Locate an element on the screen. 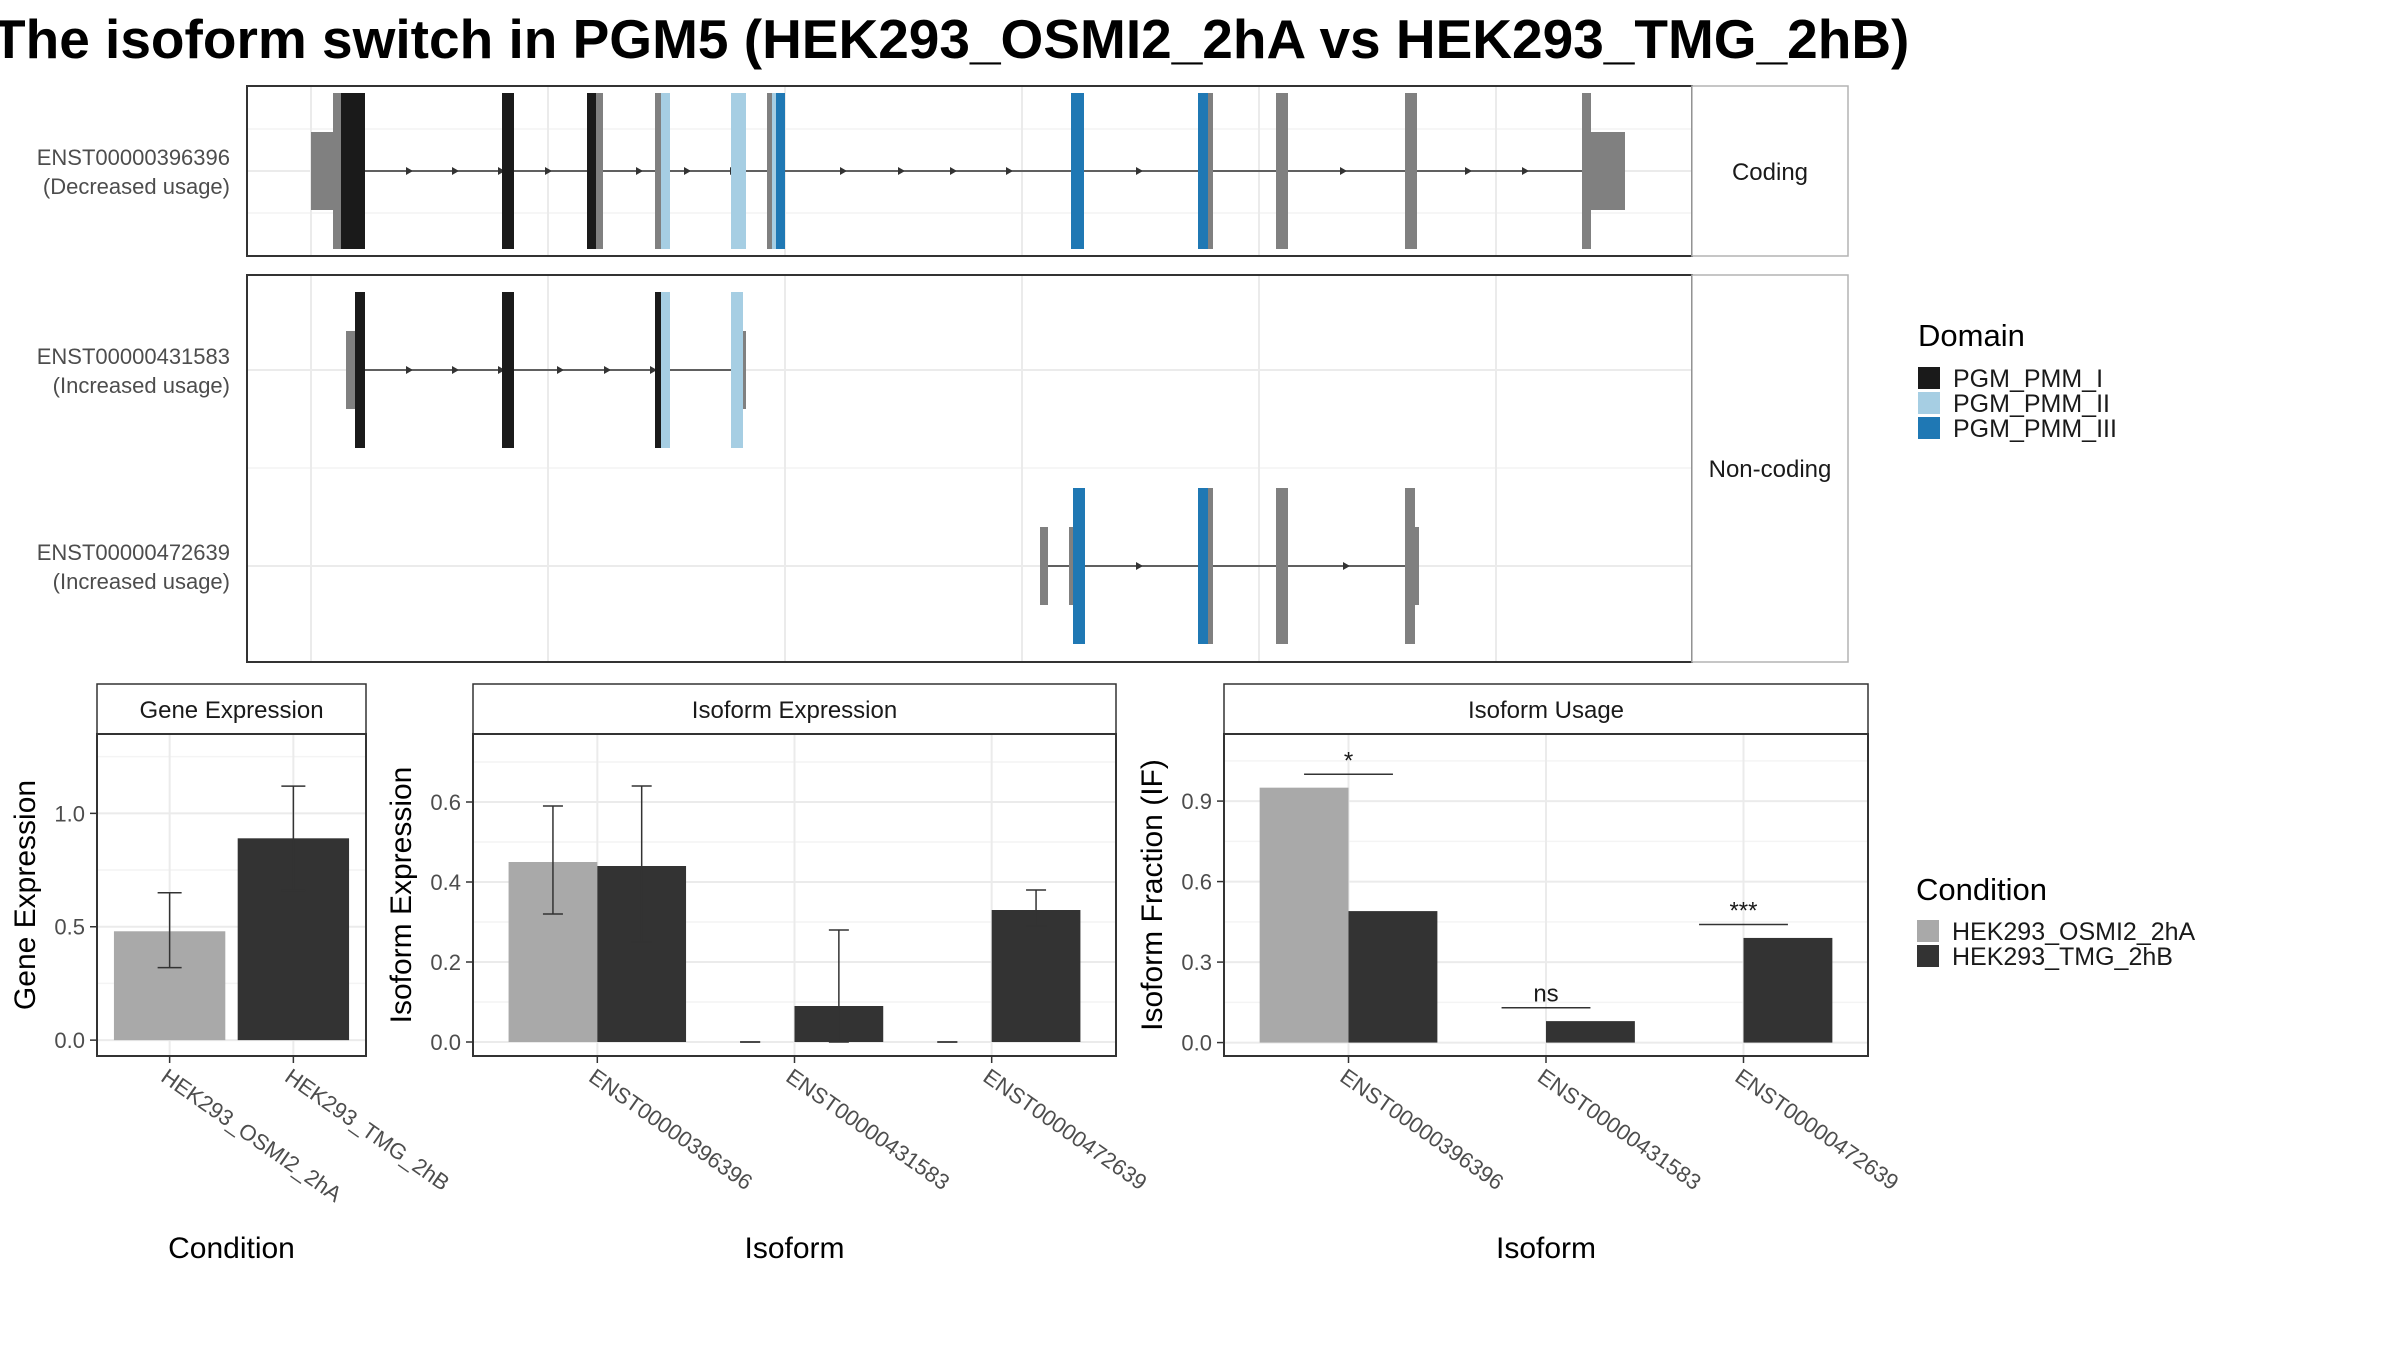 The image size is (2400, 1350). legend-label-pgm-pmm-ii: PGM_PMM_II is located at coordinates (2031, 404).